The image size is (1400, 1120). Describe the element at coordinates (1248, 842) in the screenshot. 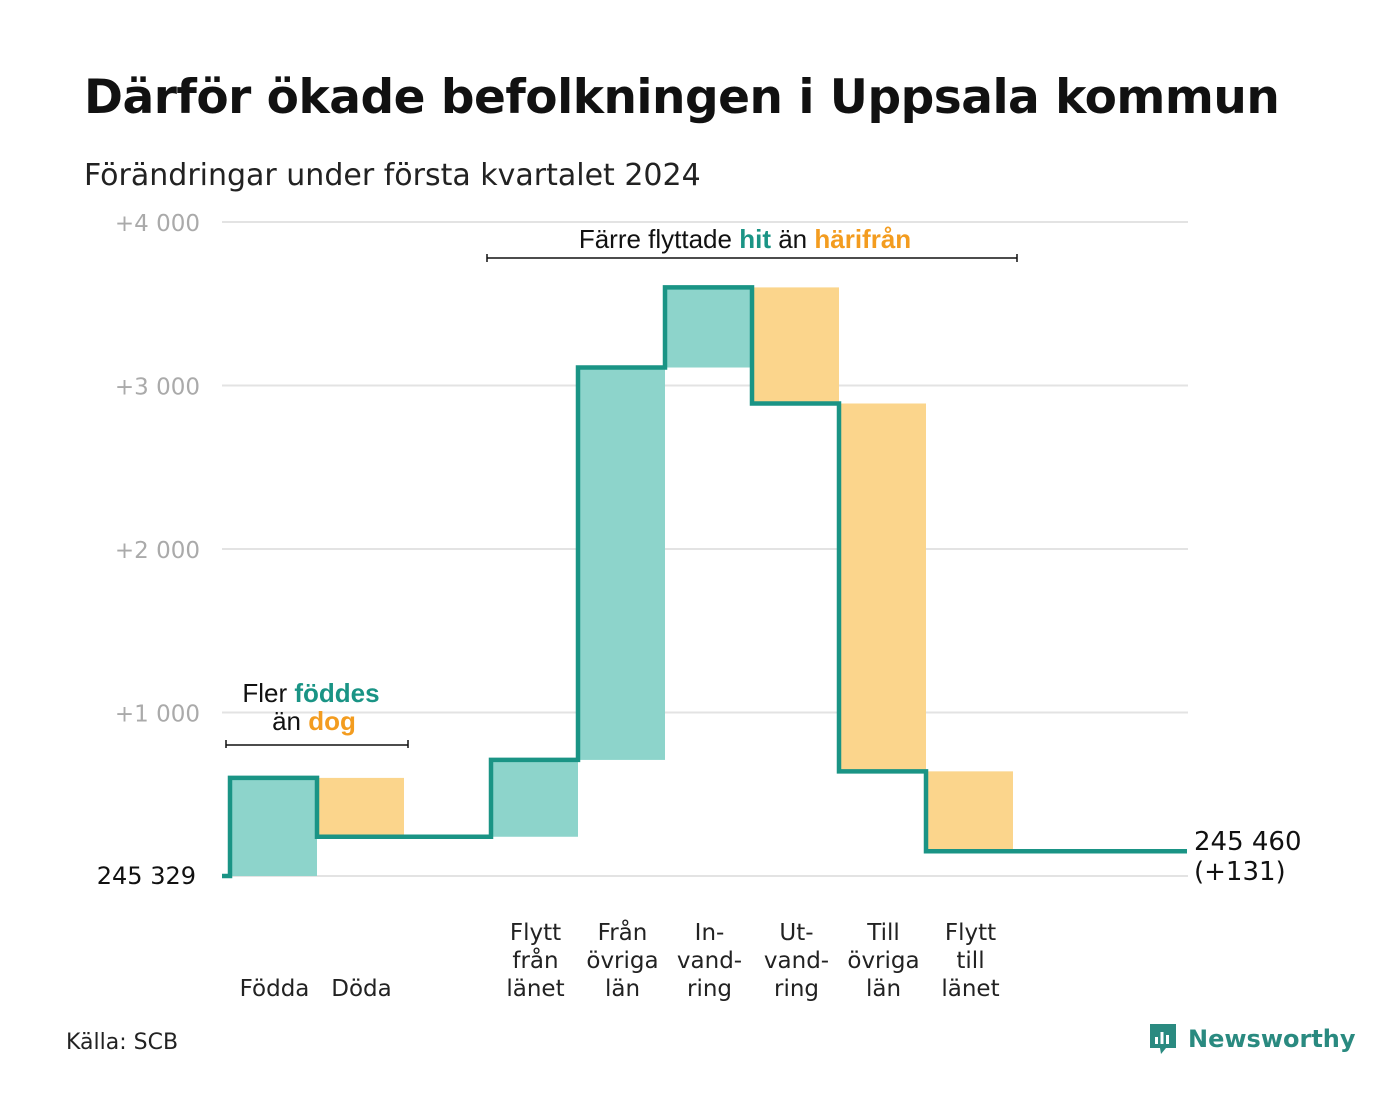

I see `end-value-label: 245 460` at that location.